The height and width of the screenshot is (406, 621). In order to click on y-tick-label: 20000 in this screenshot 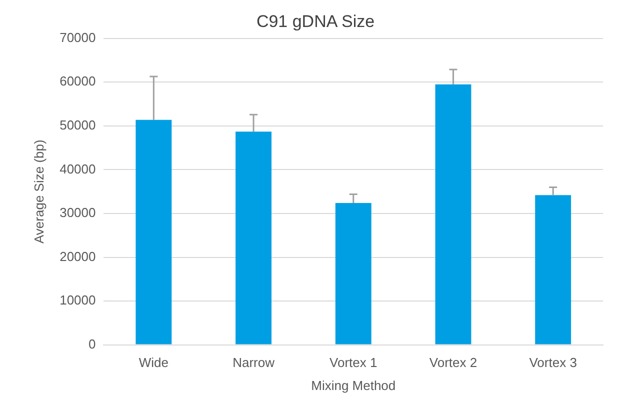, I will do `click(78, 256)`.